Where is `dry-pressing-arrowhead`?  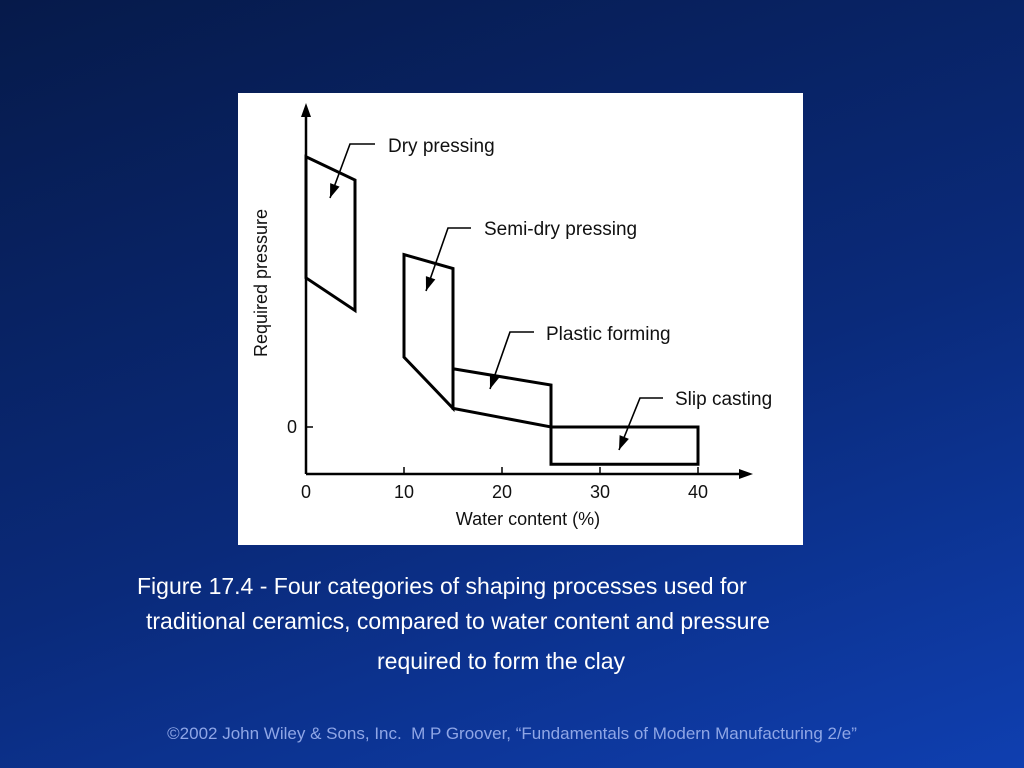 dry-pressing-arrowhead is located at coordinates (335, 190).